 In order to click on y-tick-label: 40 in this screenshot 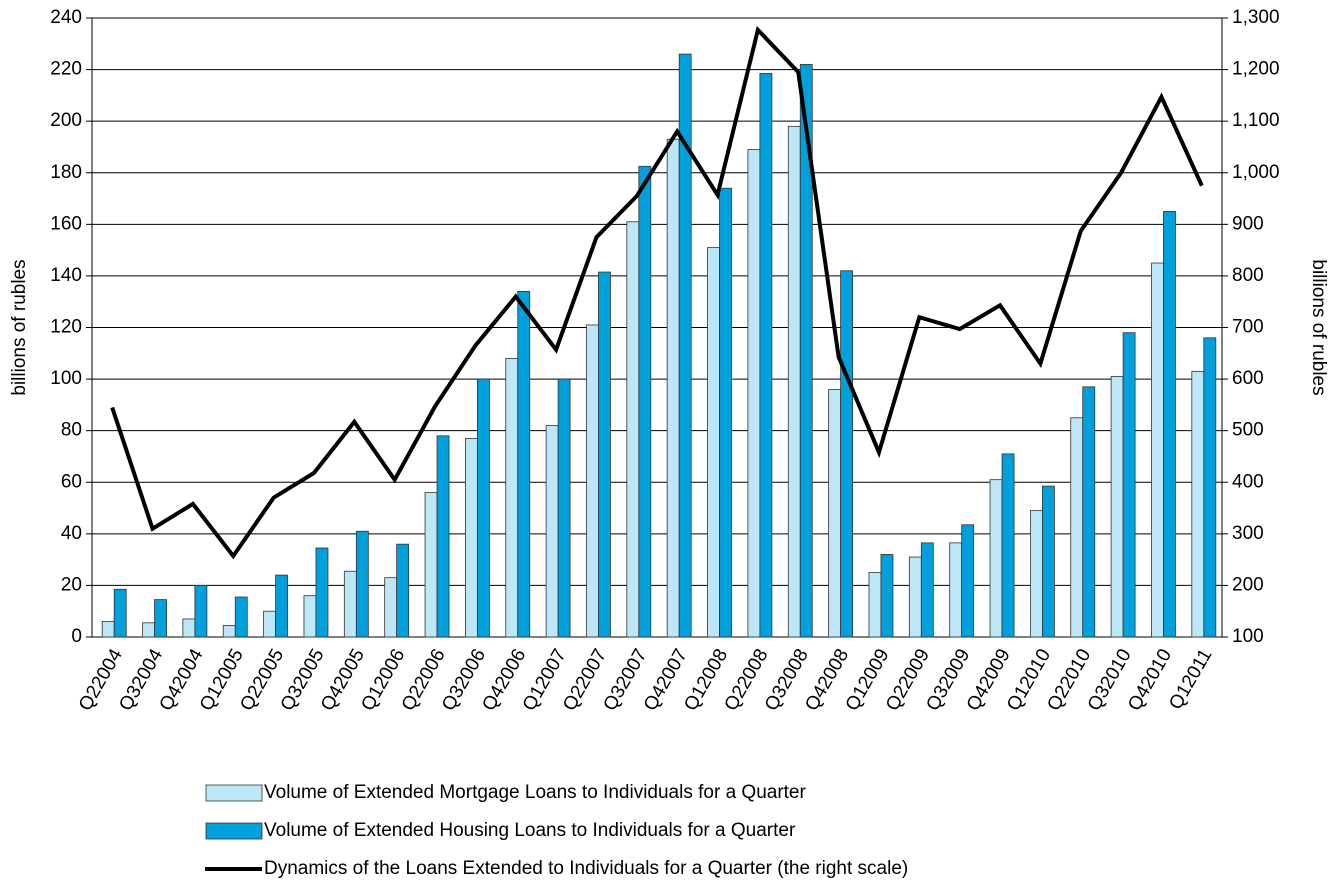, I will do `click(71, 533)`.